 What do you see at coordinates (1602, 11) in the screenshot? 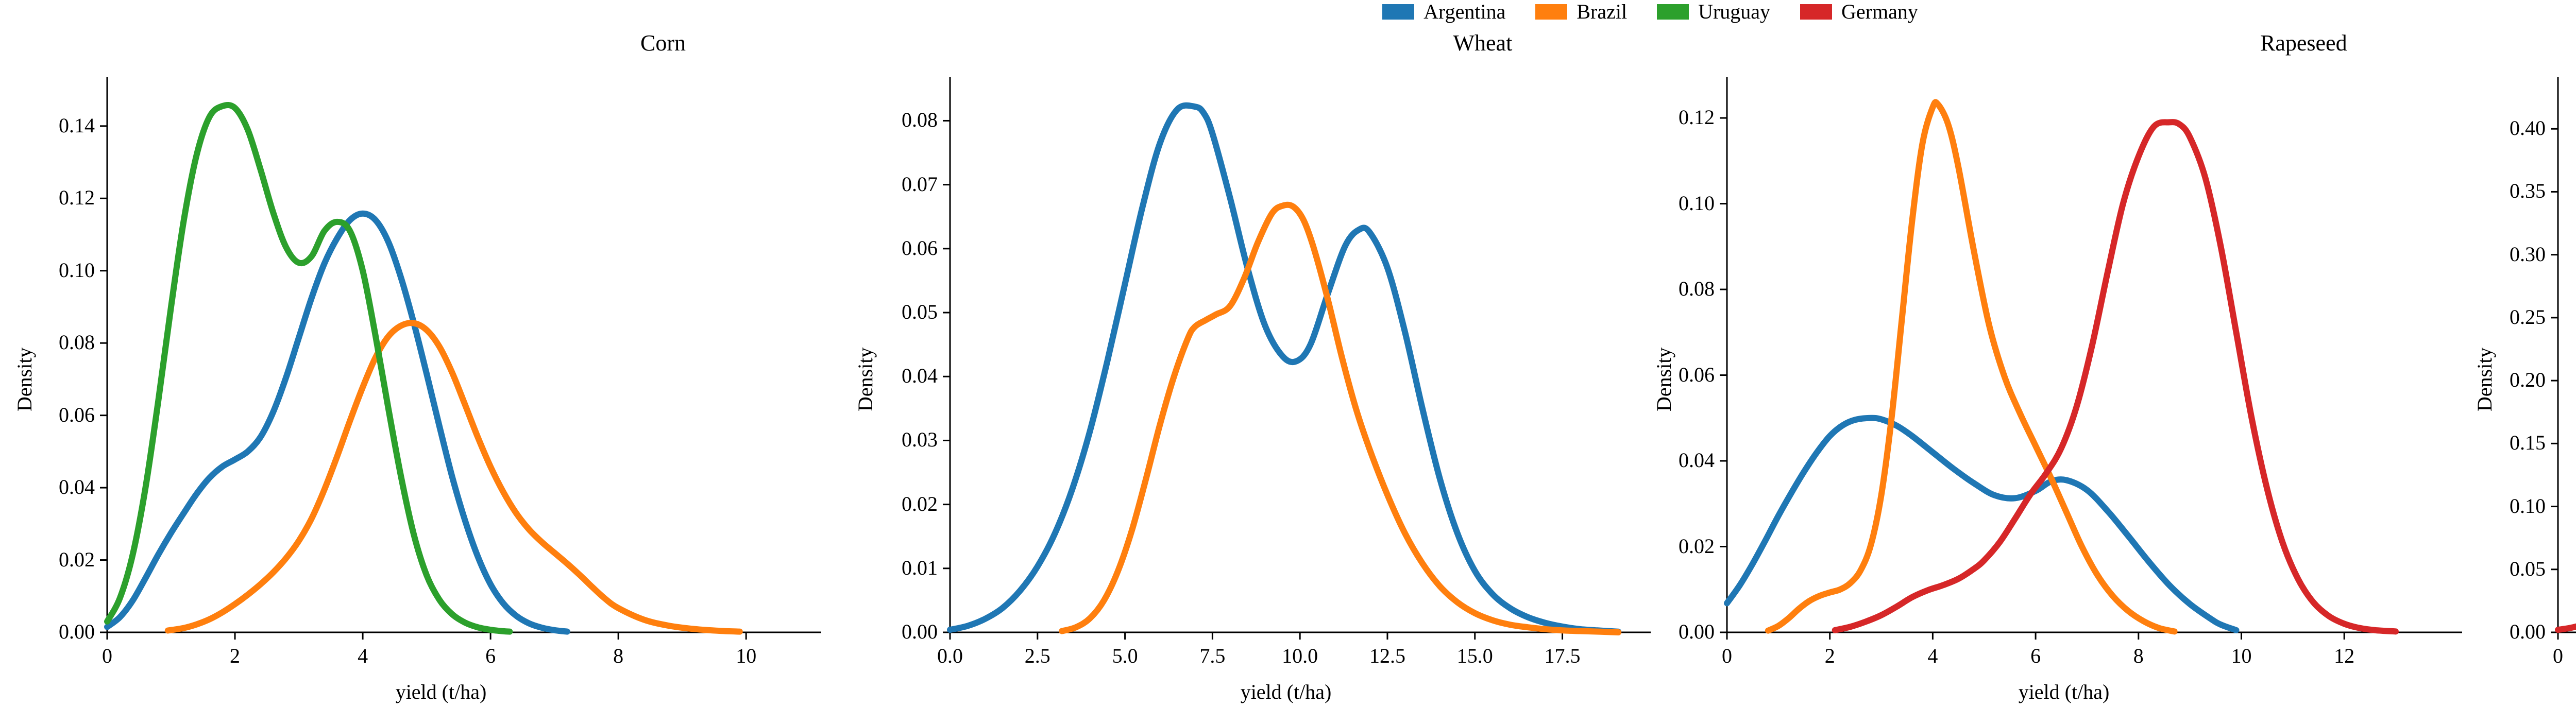
I see `legend-label: Brazil` at bounding box center [1602, 11].